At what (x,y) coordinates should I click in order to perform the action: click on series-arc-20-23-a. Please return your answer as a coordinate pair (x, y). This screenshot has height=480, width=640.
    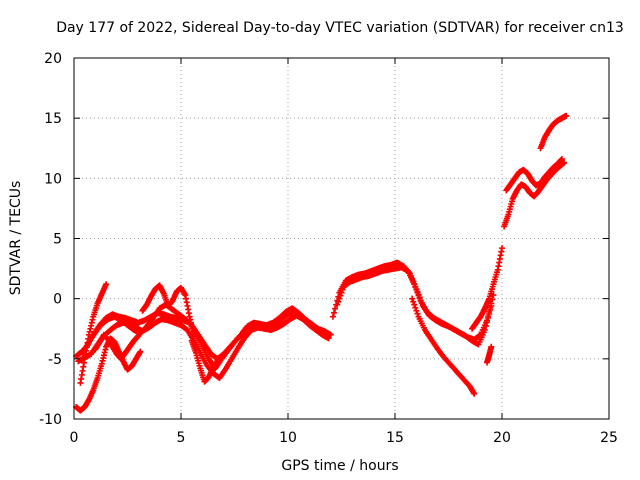
    Looking at the image, I should click on (534, 175).